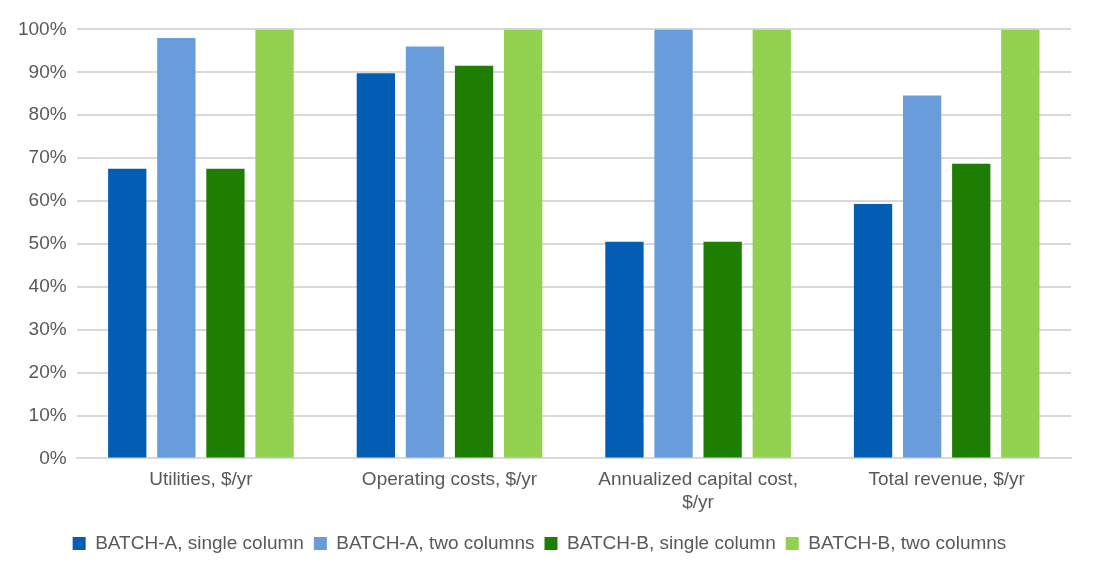 Image resolution: width=1099 pixels, height=571 pixels. I want to click on x-tick-label: Utilities, $/yr, so click(201, 479).